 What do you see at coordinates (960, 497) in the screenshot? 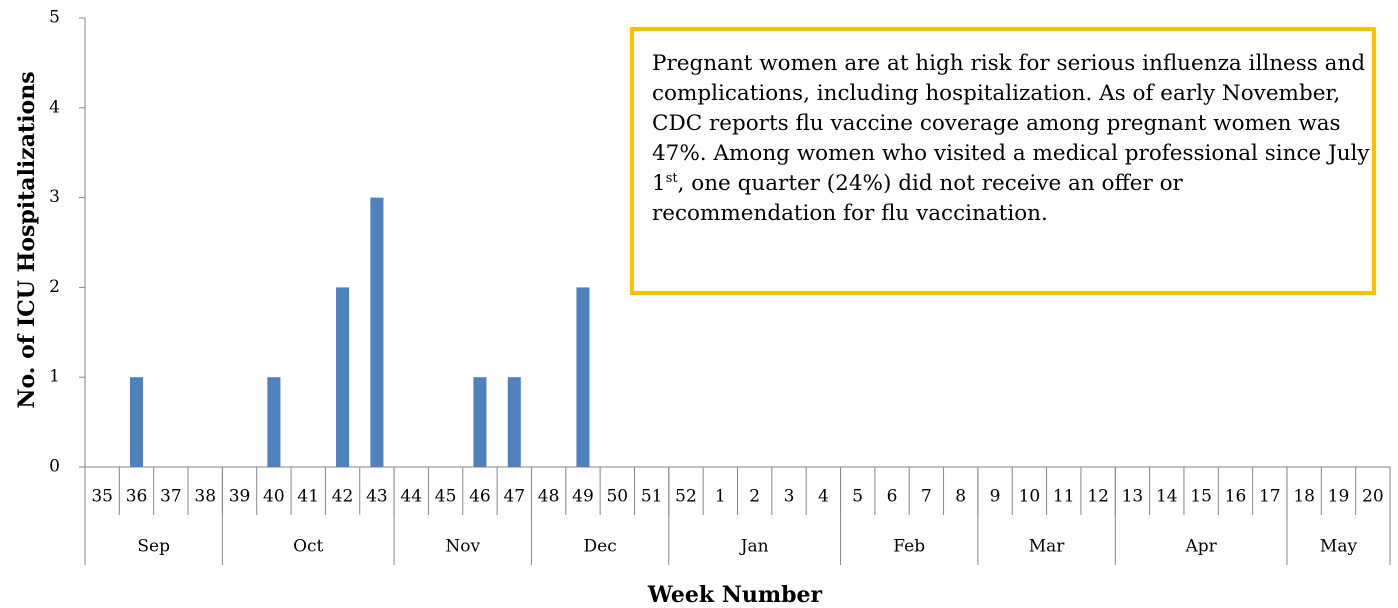
I see `x-tick-label: 8` at bounding box center [960, 497].